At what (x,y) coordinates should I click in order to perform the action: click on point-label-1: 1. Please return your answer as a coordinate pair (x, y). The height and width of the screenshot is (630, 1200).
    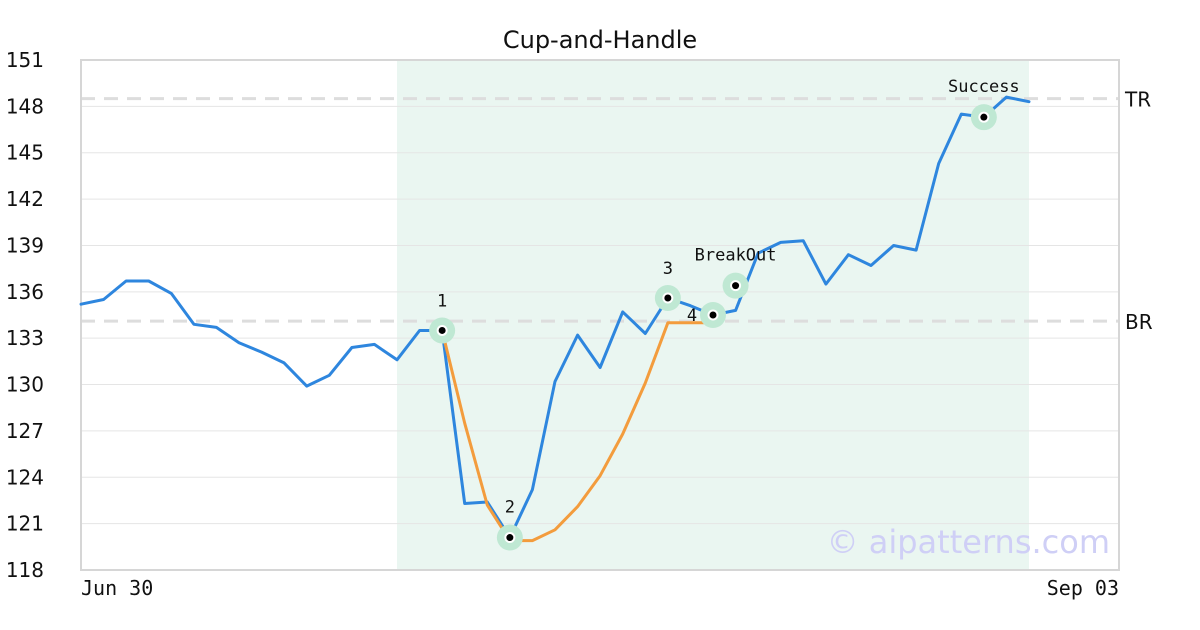
    Looking at the image, I should click on (442, 301).